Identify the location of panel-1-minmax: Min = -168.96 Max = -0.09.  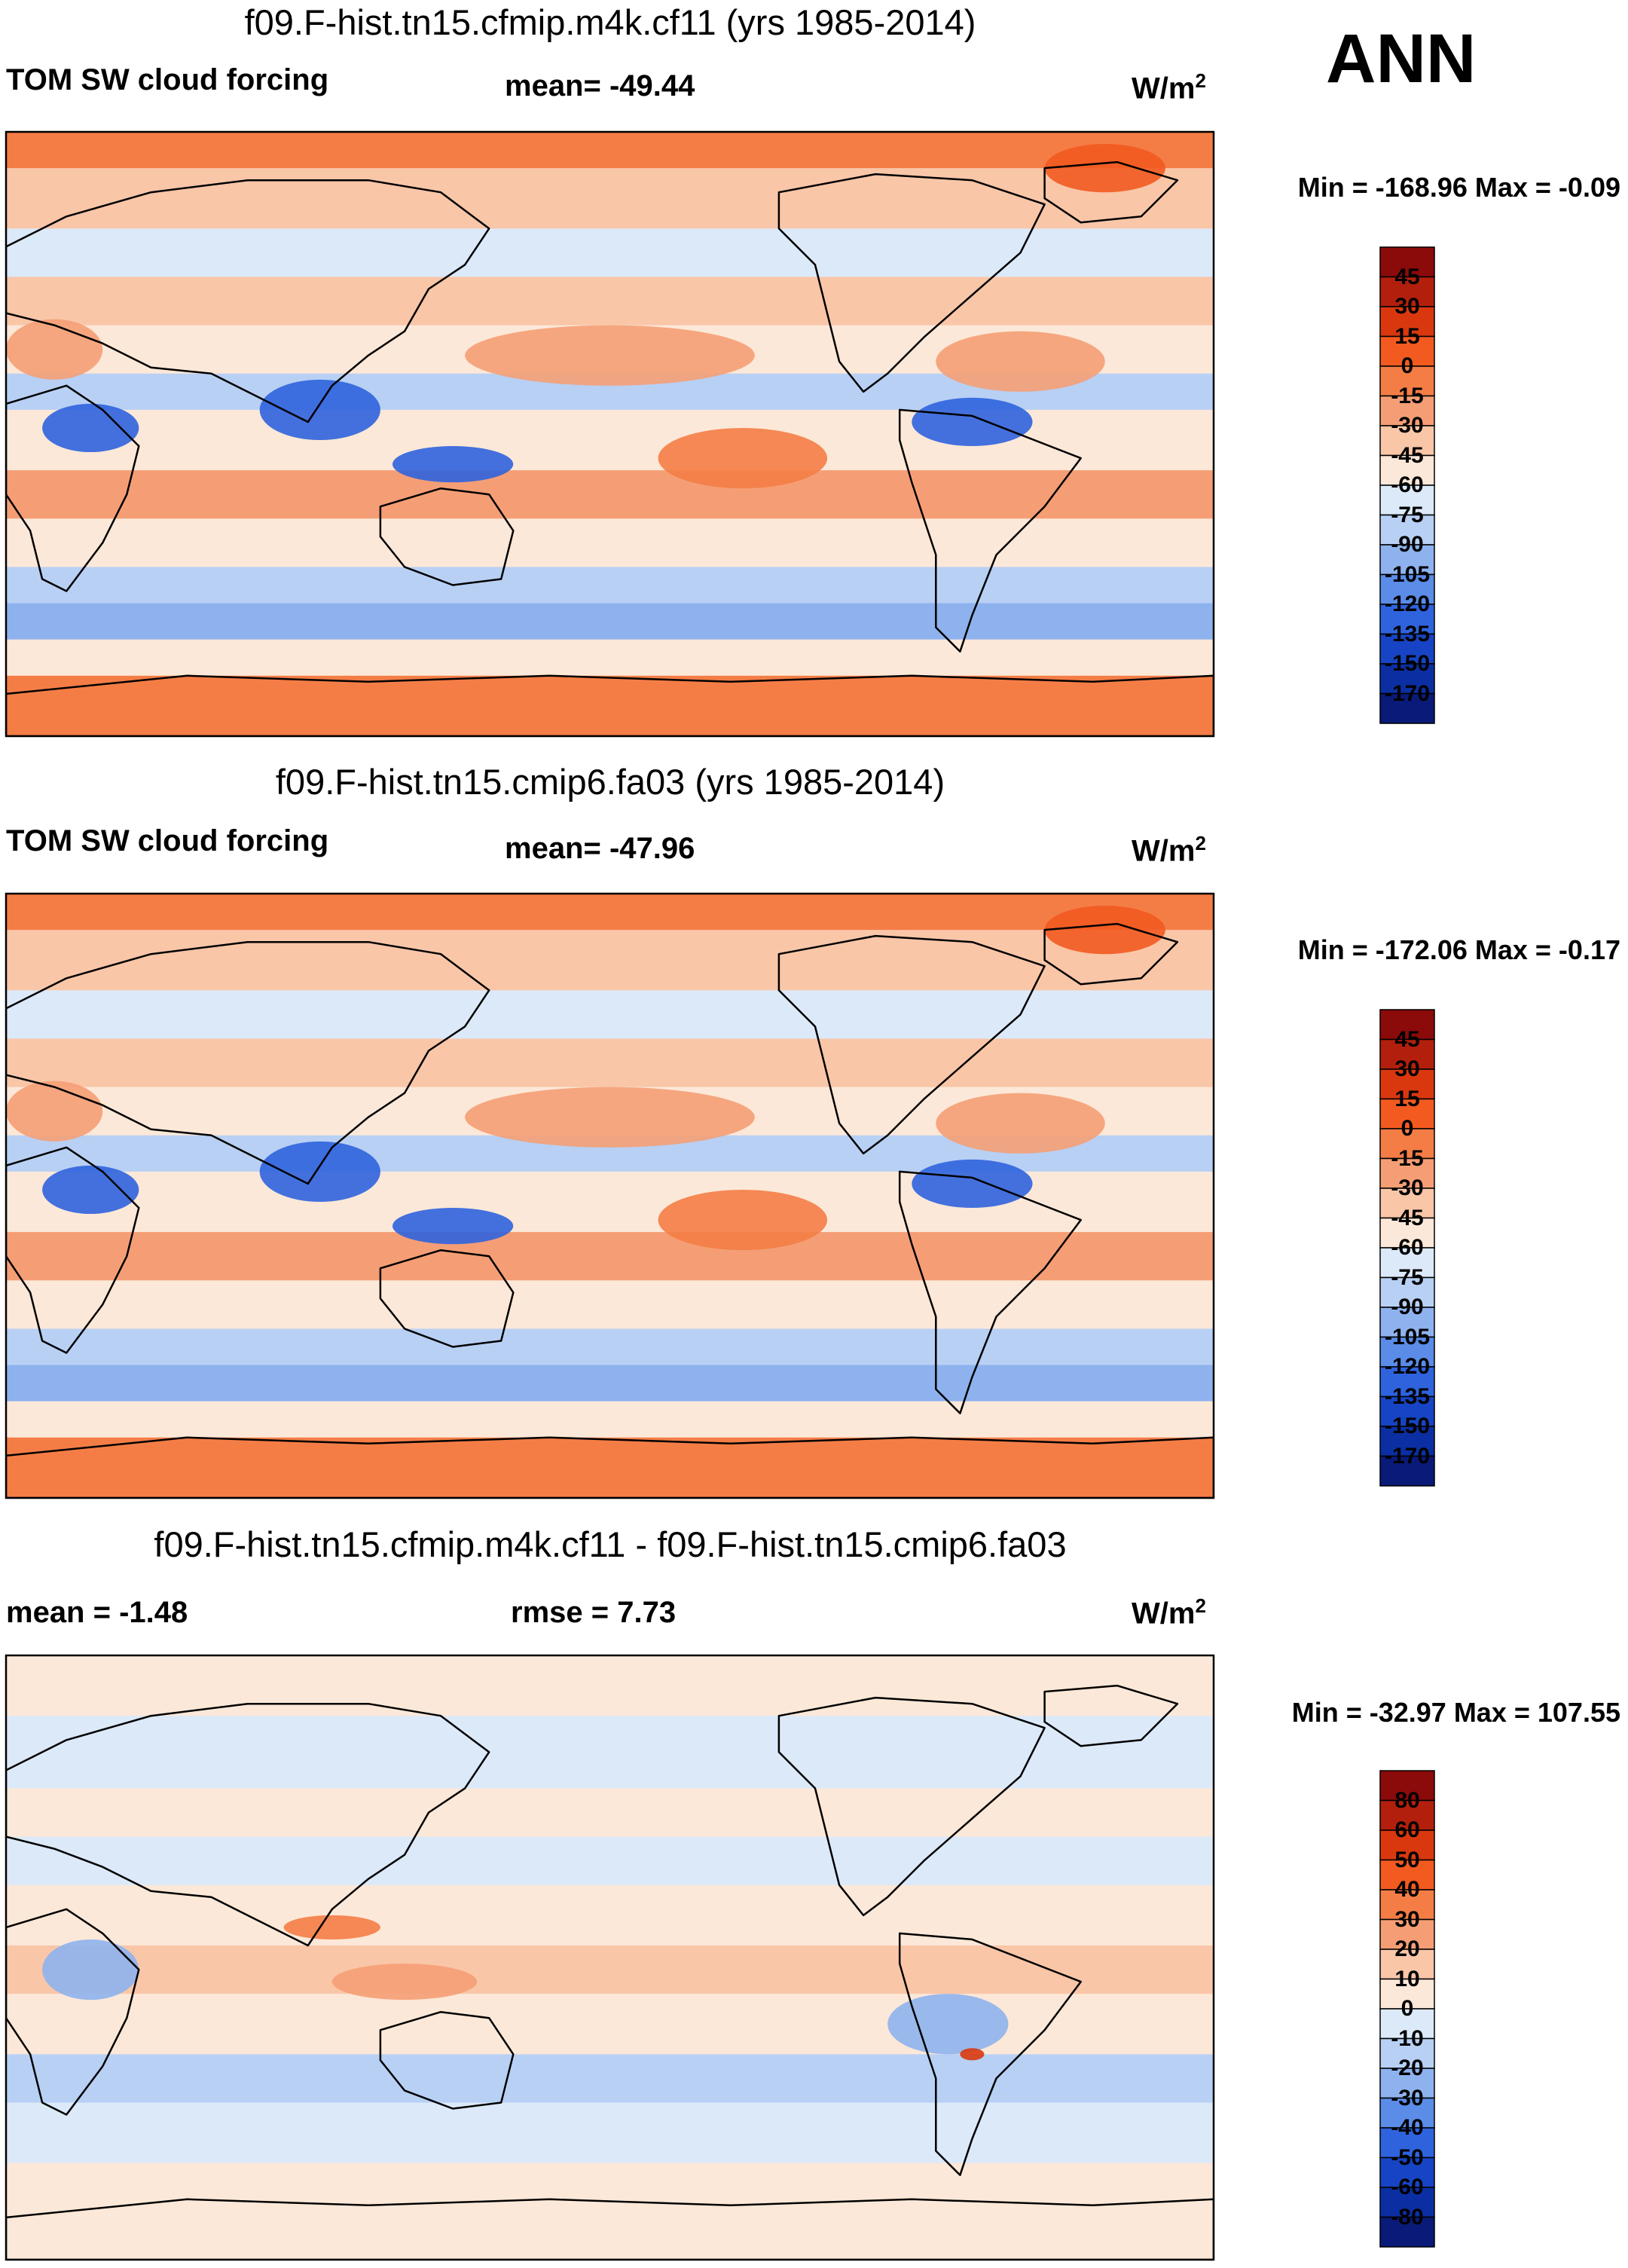
(1458, 187).